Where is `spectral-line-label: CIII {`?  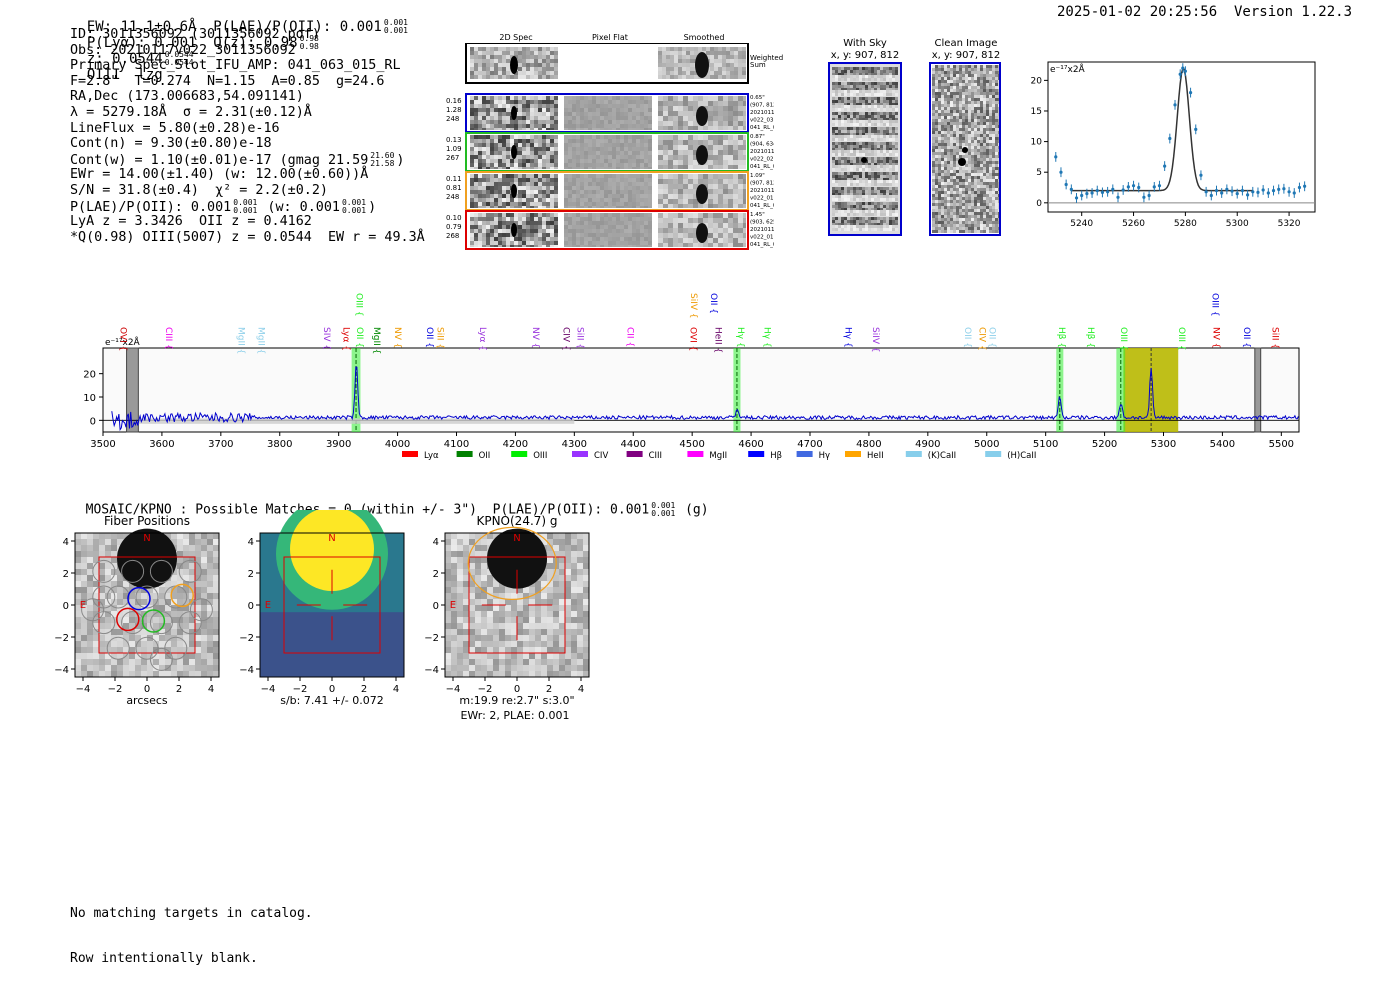
spectral-line-label: CIII { is located at coordinates (168, 338).